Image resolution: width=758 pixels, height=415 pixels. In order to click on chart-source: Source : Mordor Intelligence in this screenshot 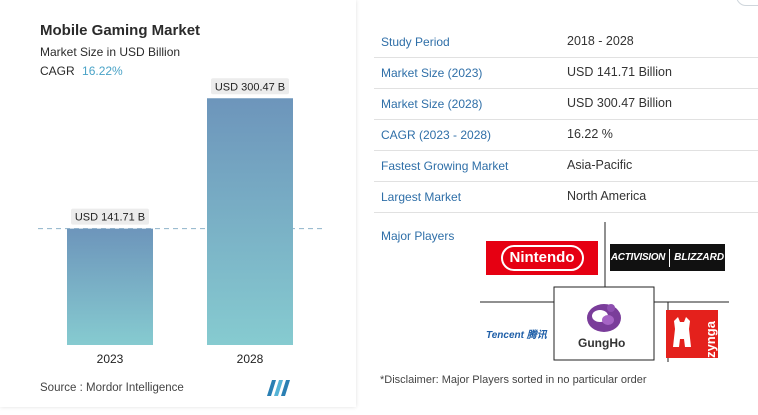, I will do `click(112, 388)`.